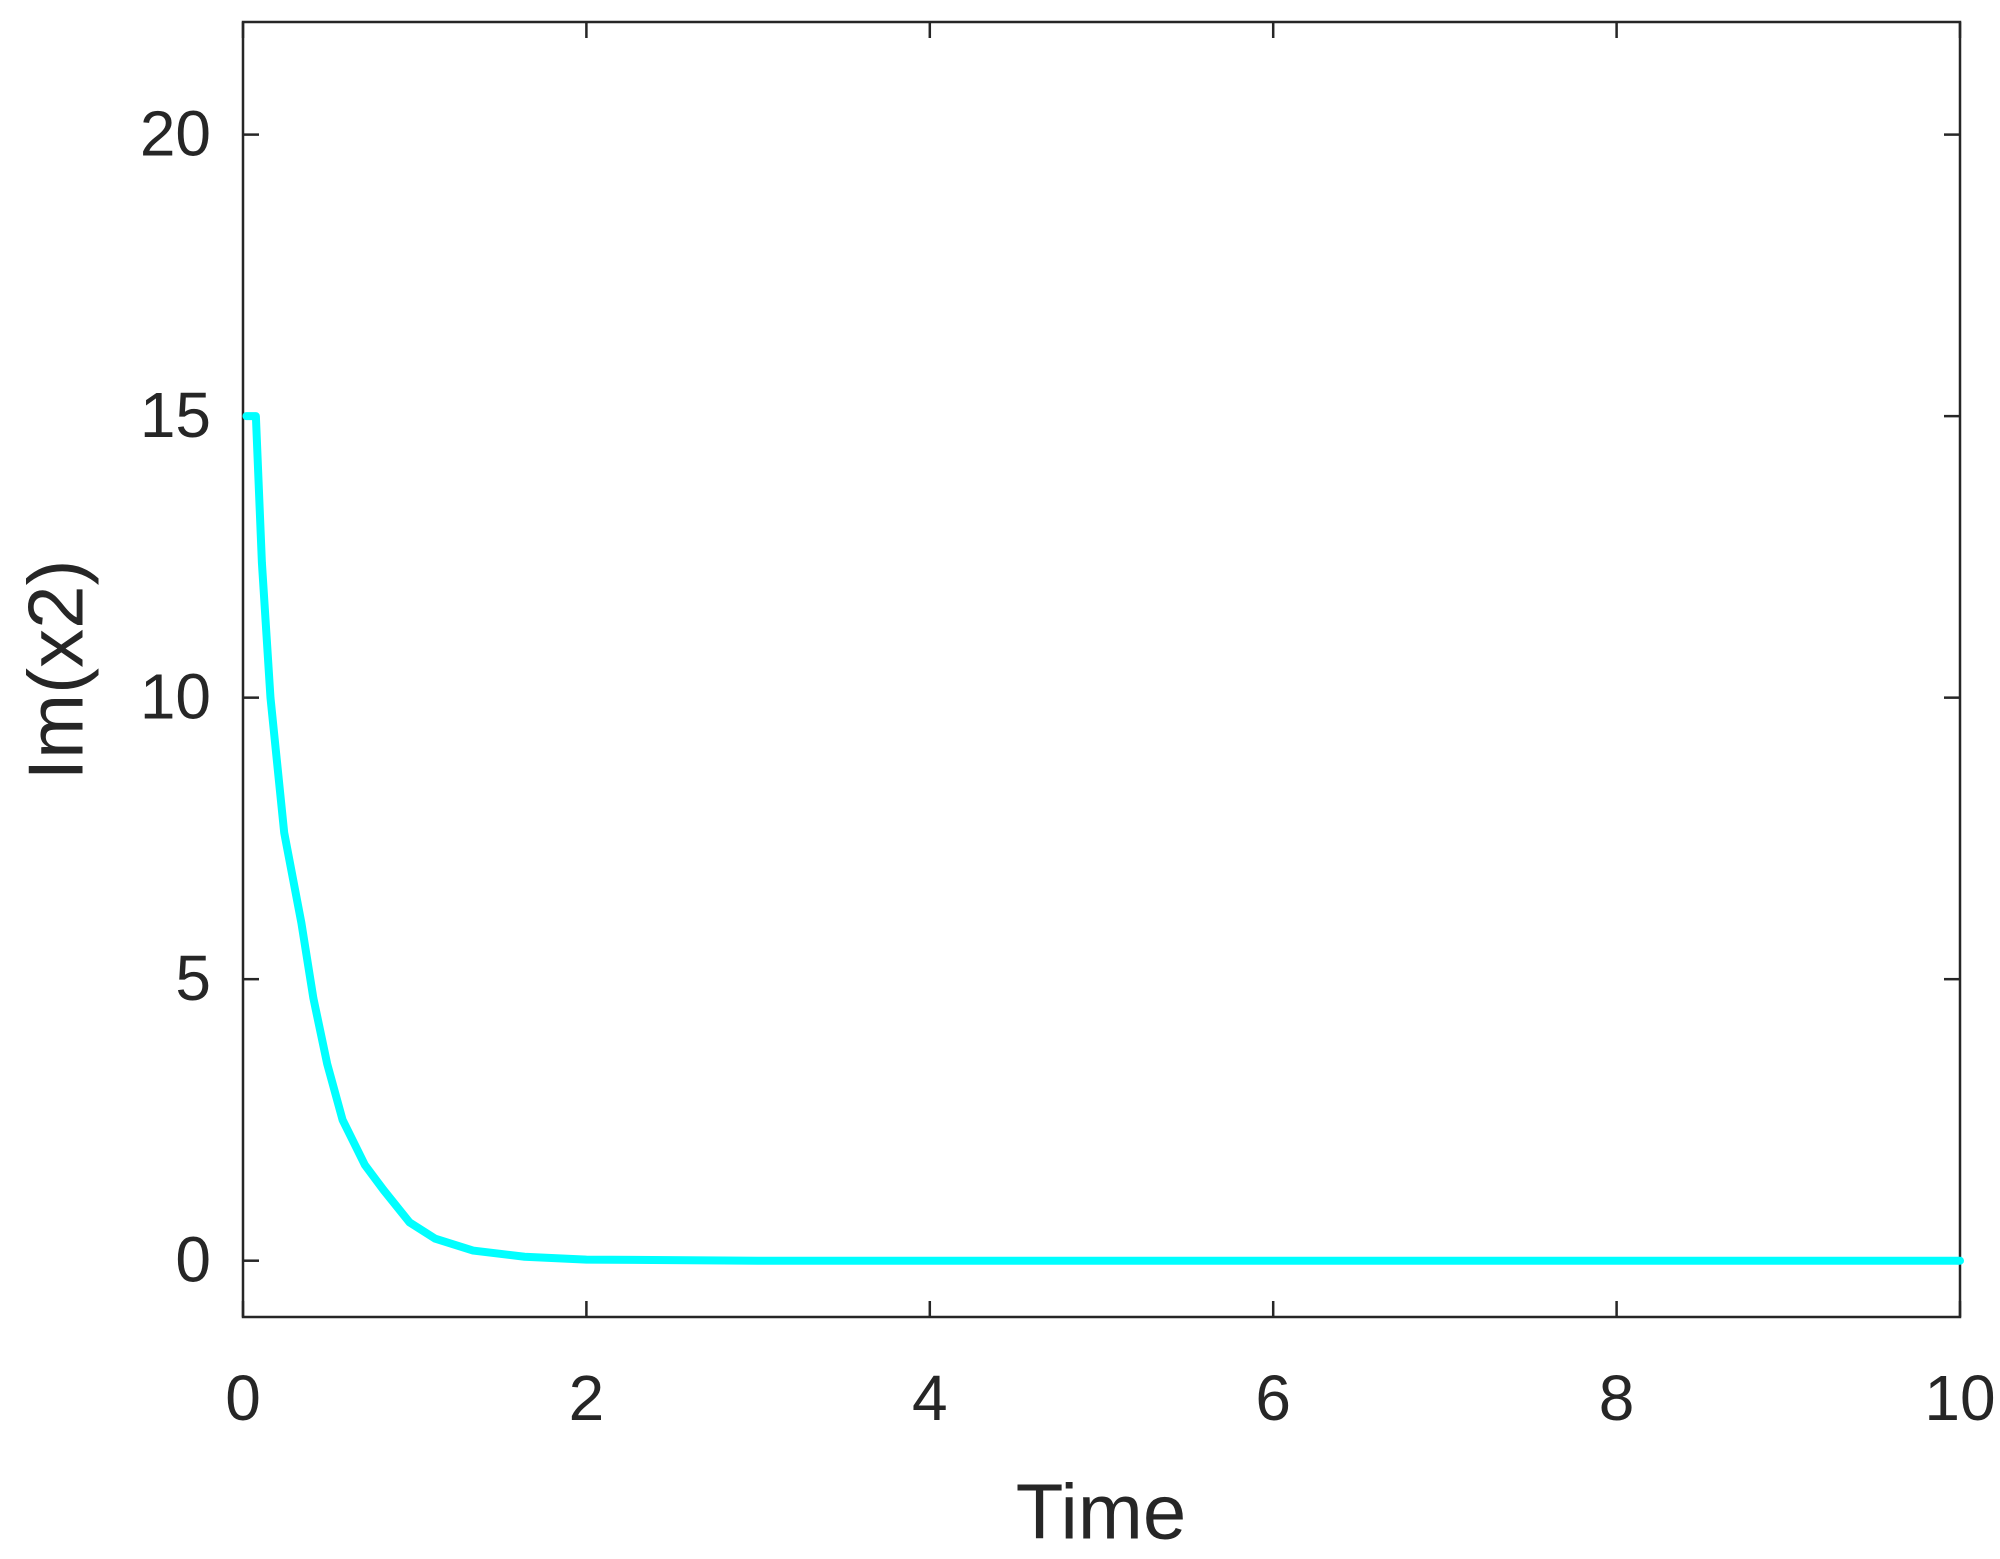 The height and width of the screenshot is (1559, 2000). I want to click on x-tick-label: 2, so click(587, 1398).